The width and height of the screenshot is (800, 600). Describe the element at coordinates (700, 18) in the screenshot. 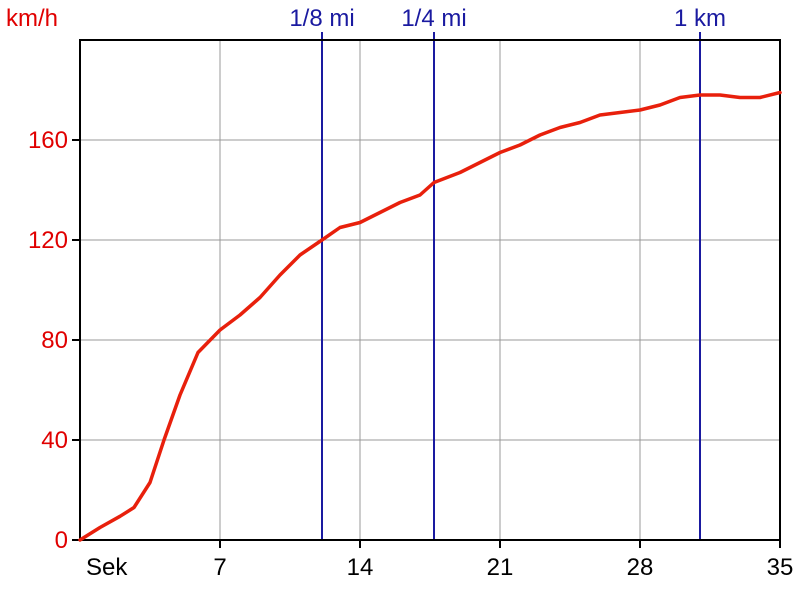

I see `distance-marker-label: 1 km` at that location.